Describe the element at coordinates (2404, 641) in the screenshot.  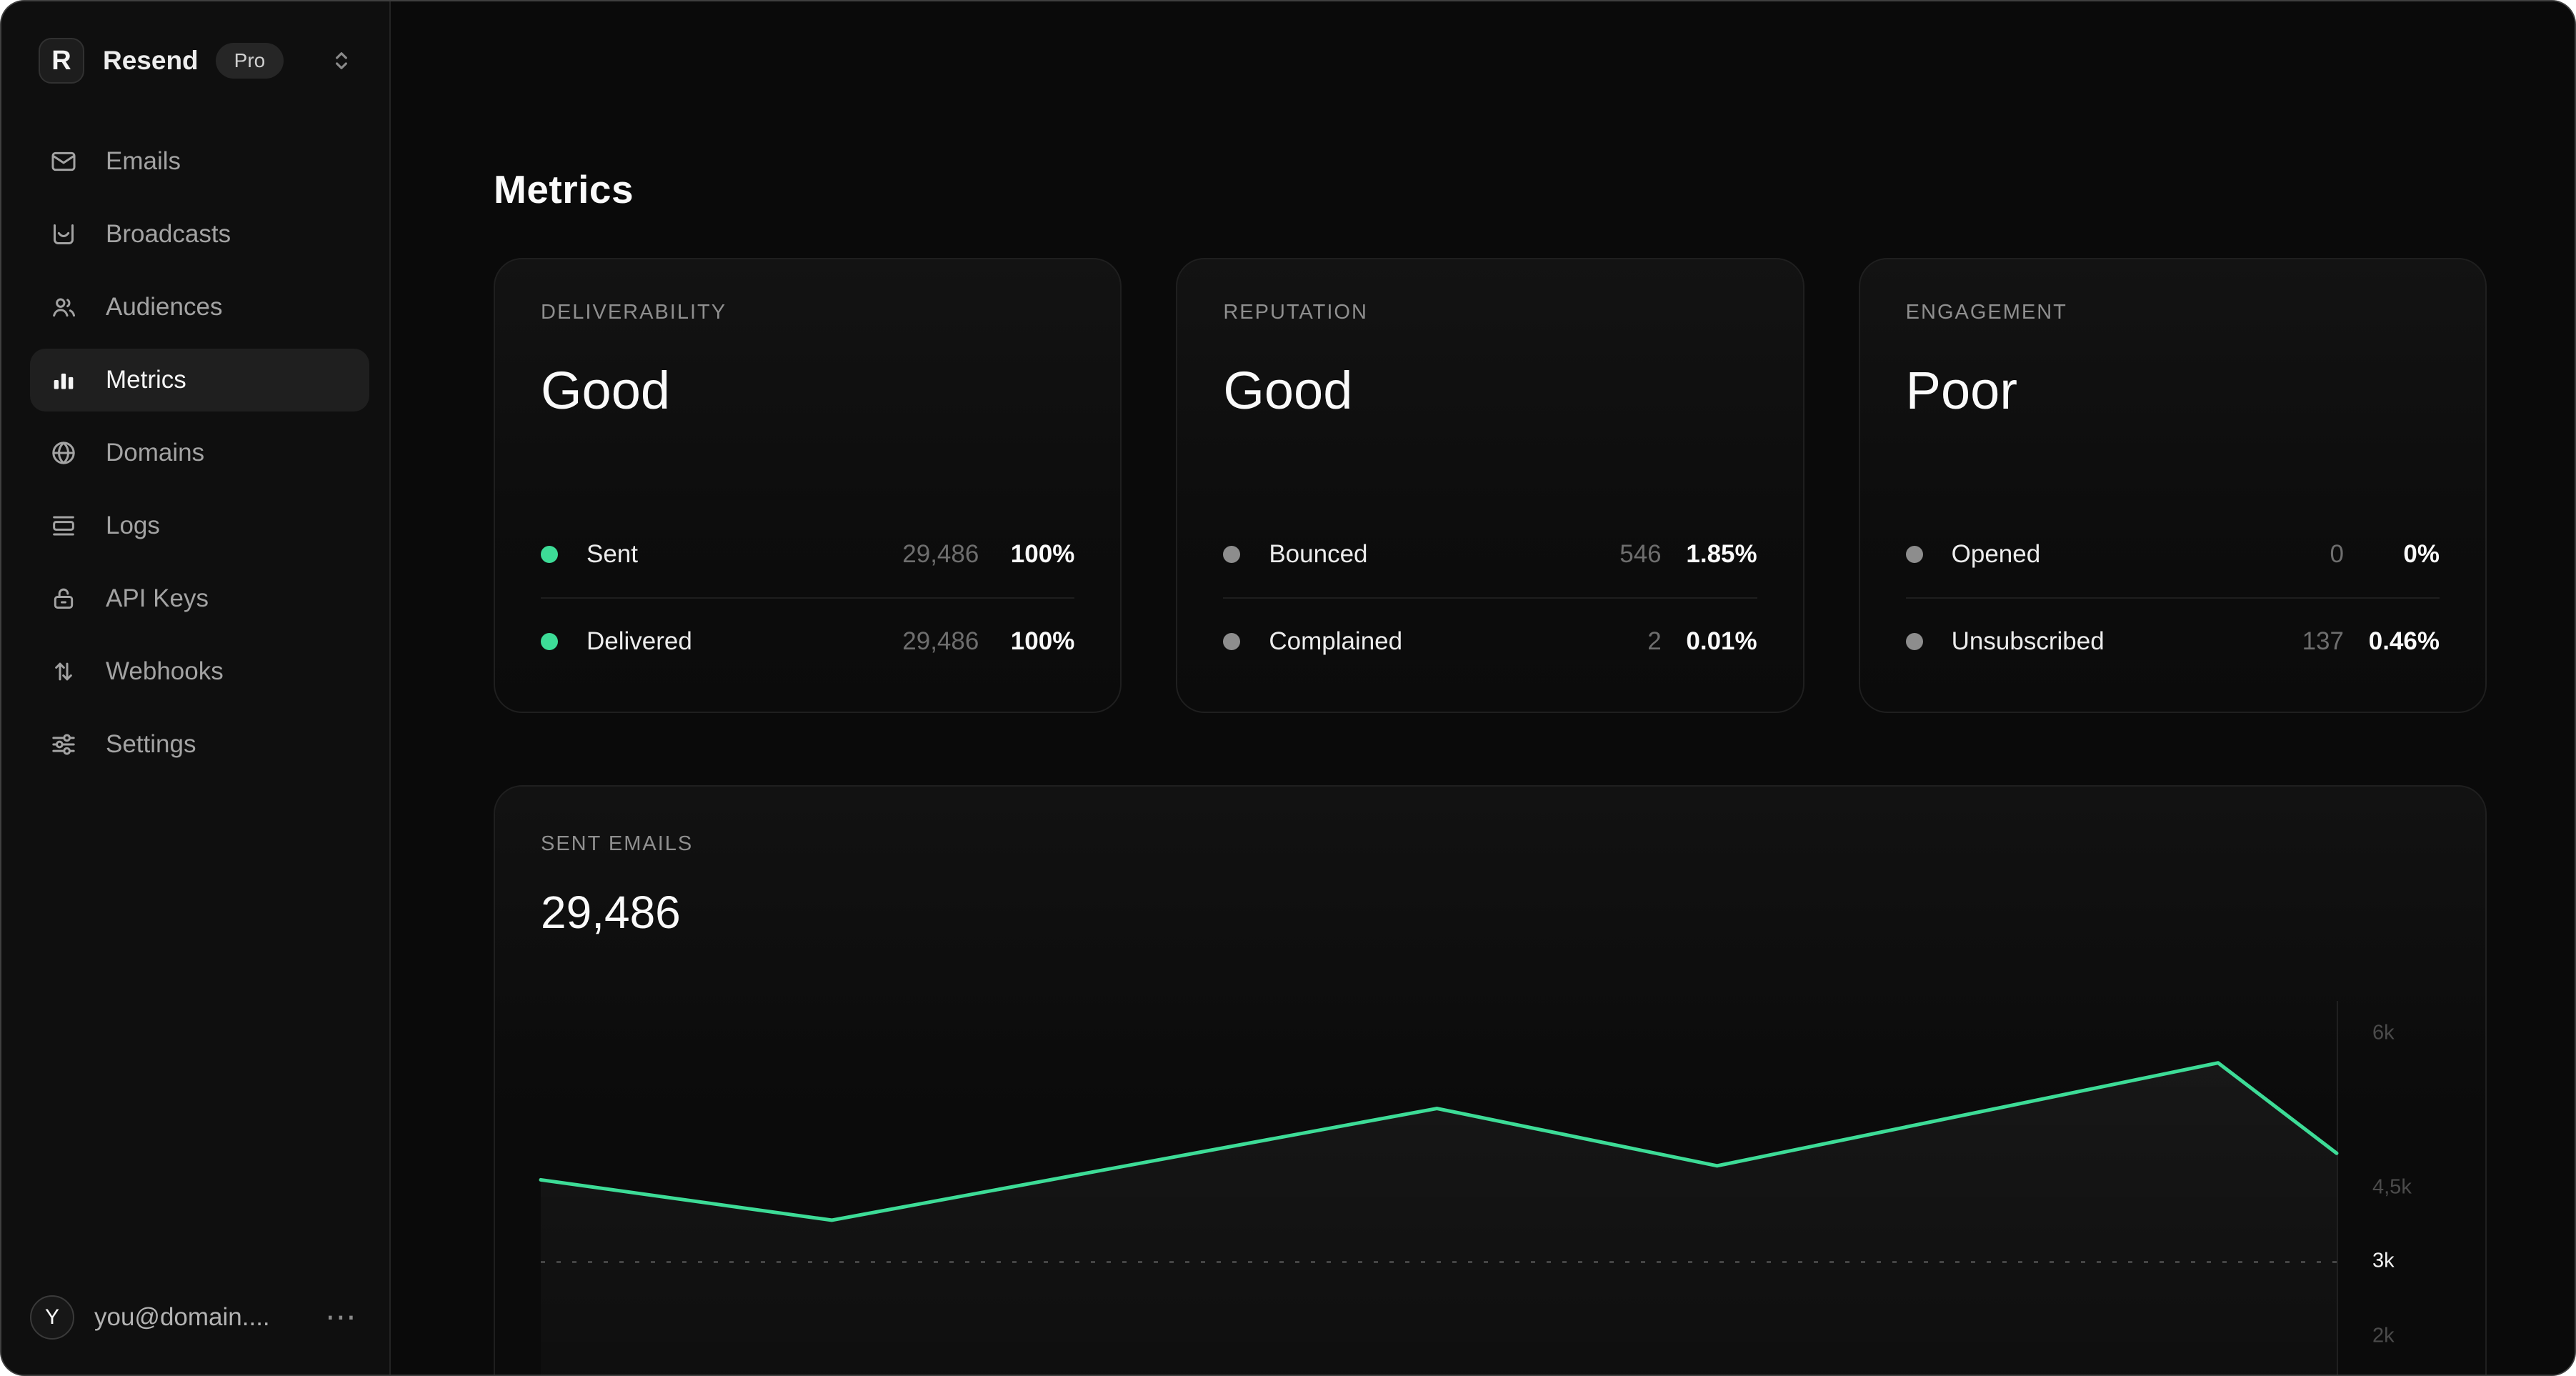
I see `stat-percent: 0.46%` at that location.